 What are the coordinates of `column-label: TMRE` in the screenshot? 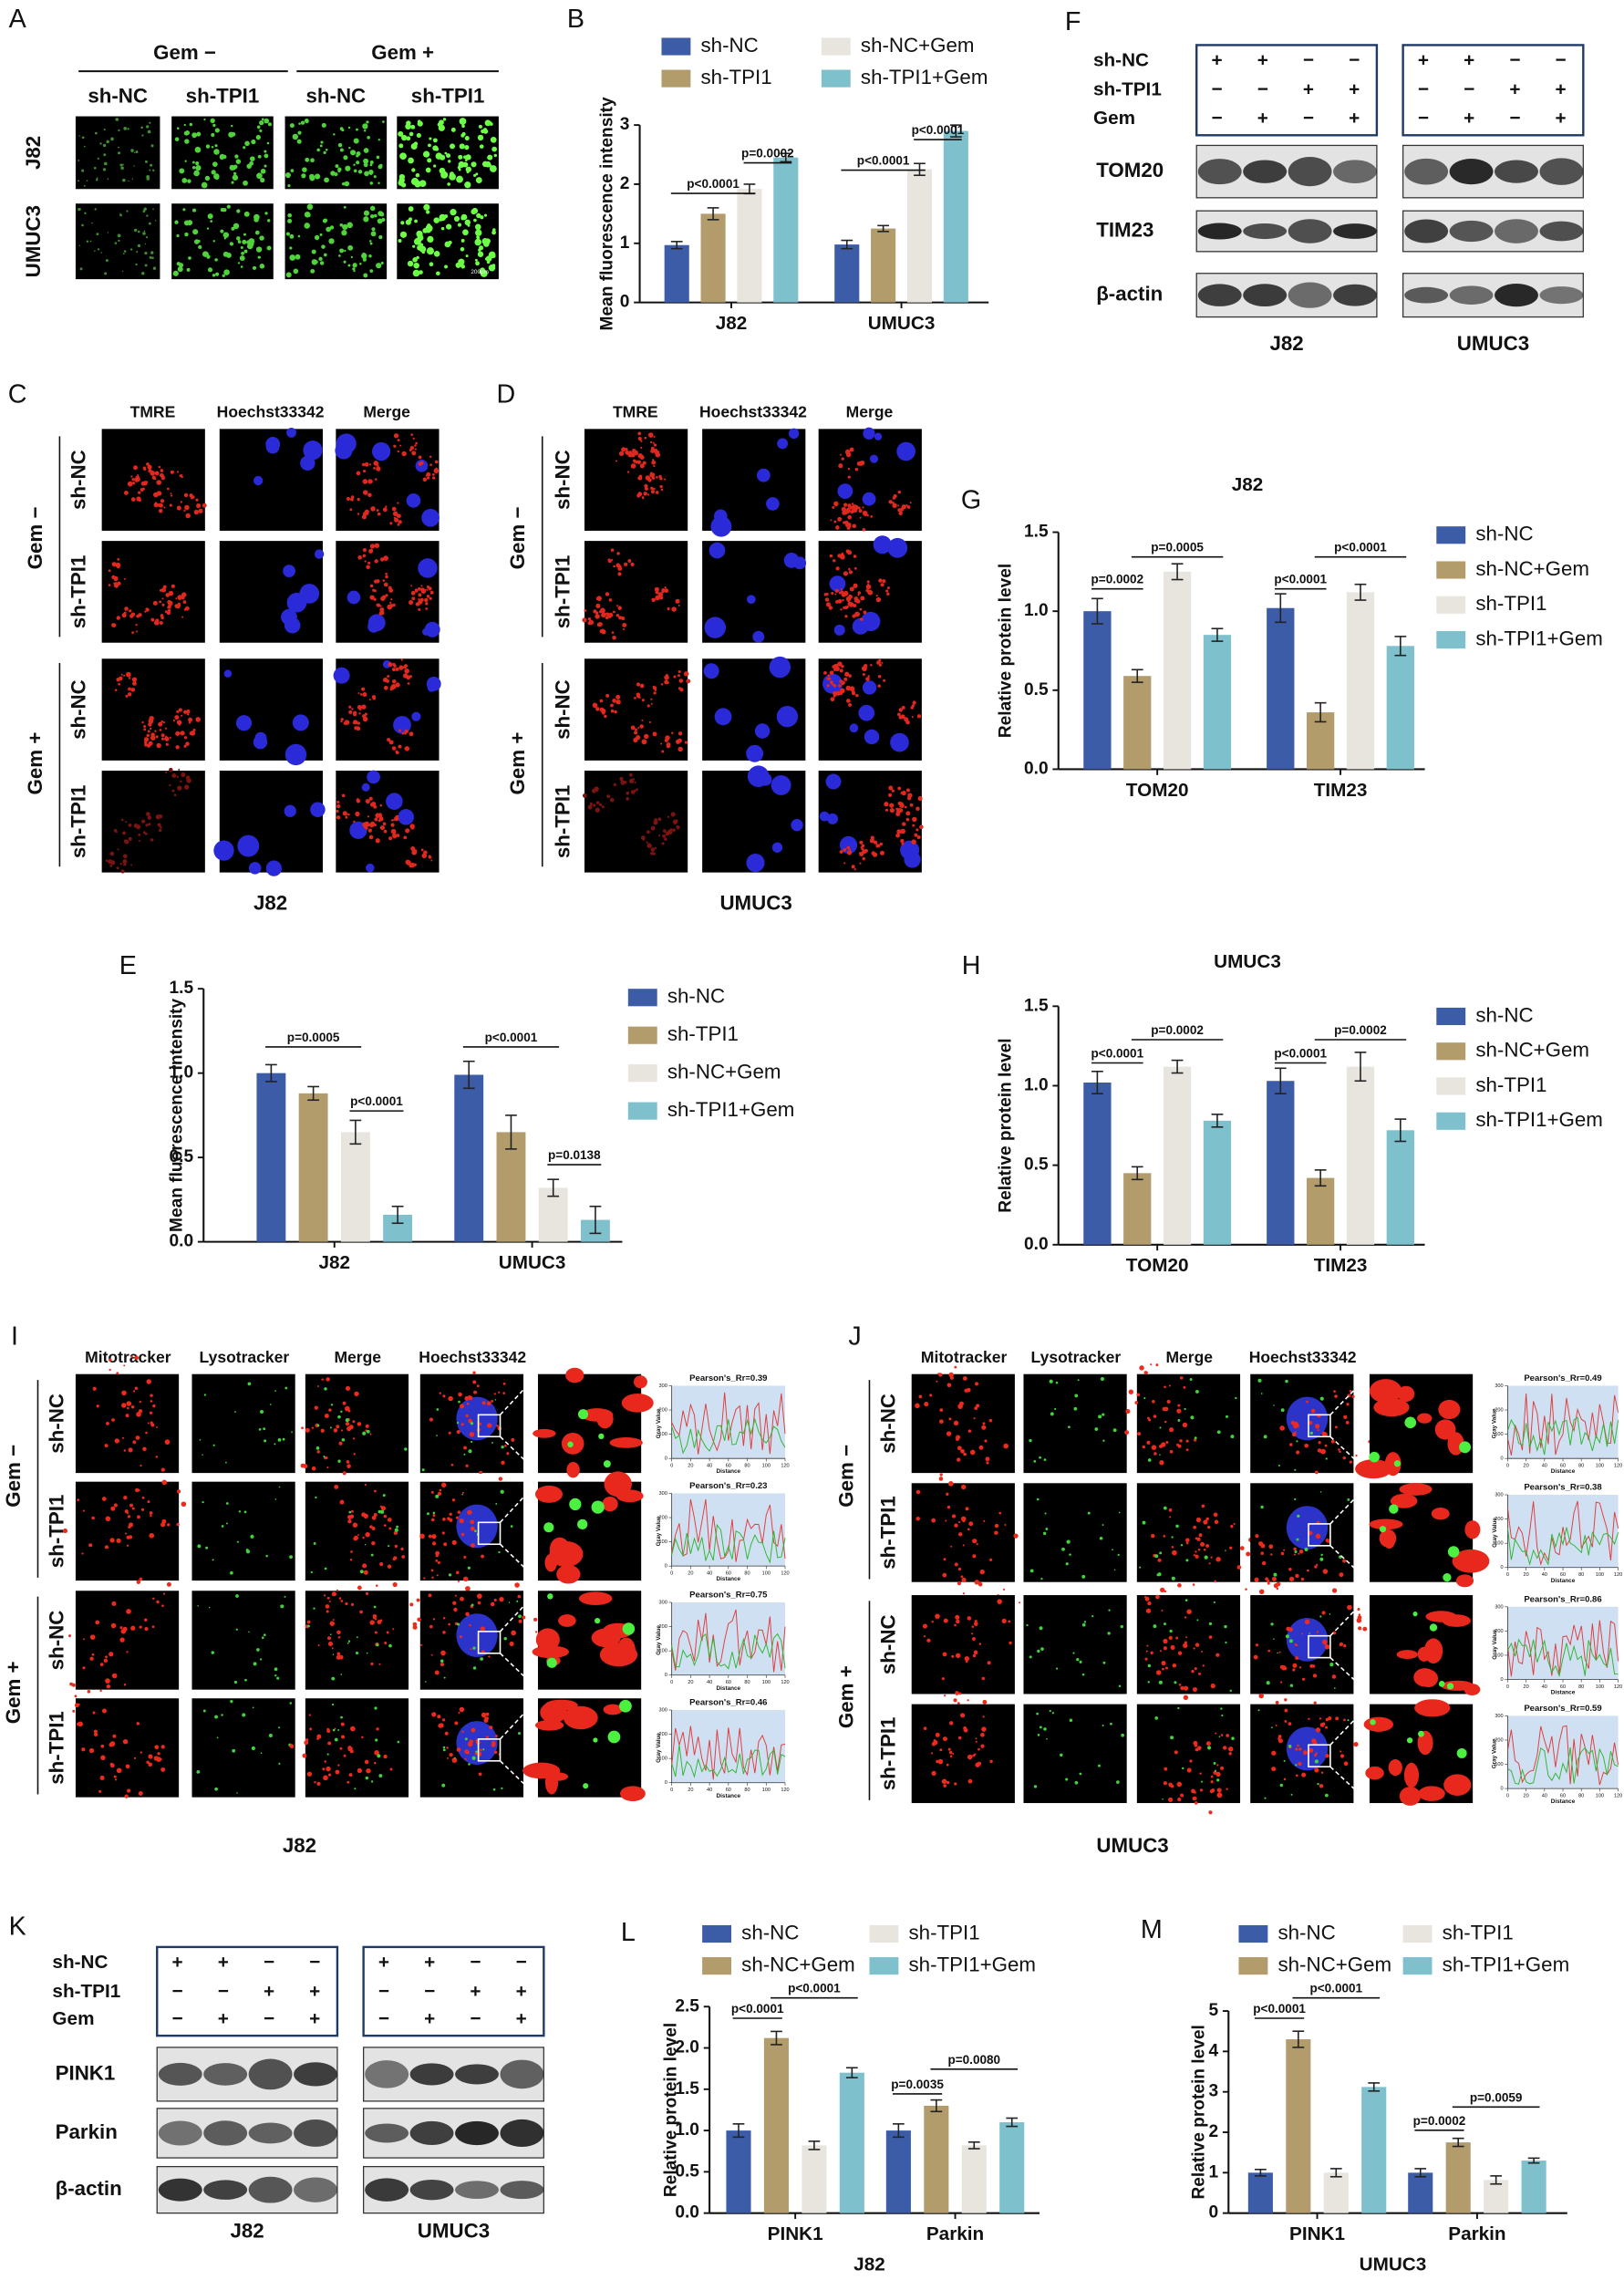 It's located at (635, 411).